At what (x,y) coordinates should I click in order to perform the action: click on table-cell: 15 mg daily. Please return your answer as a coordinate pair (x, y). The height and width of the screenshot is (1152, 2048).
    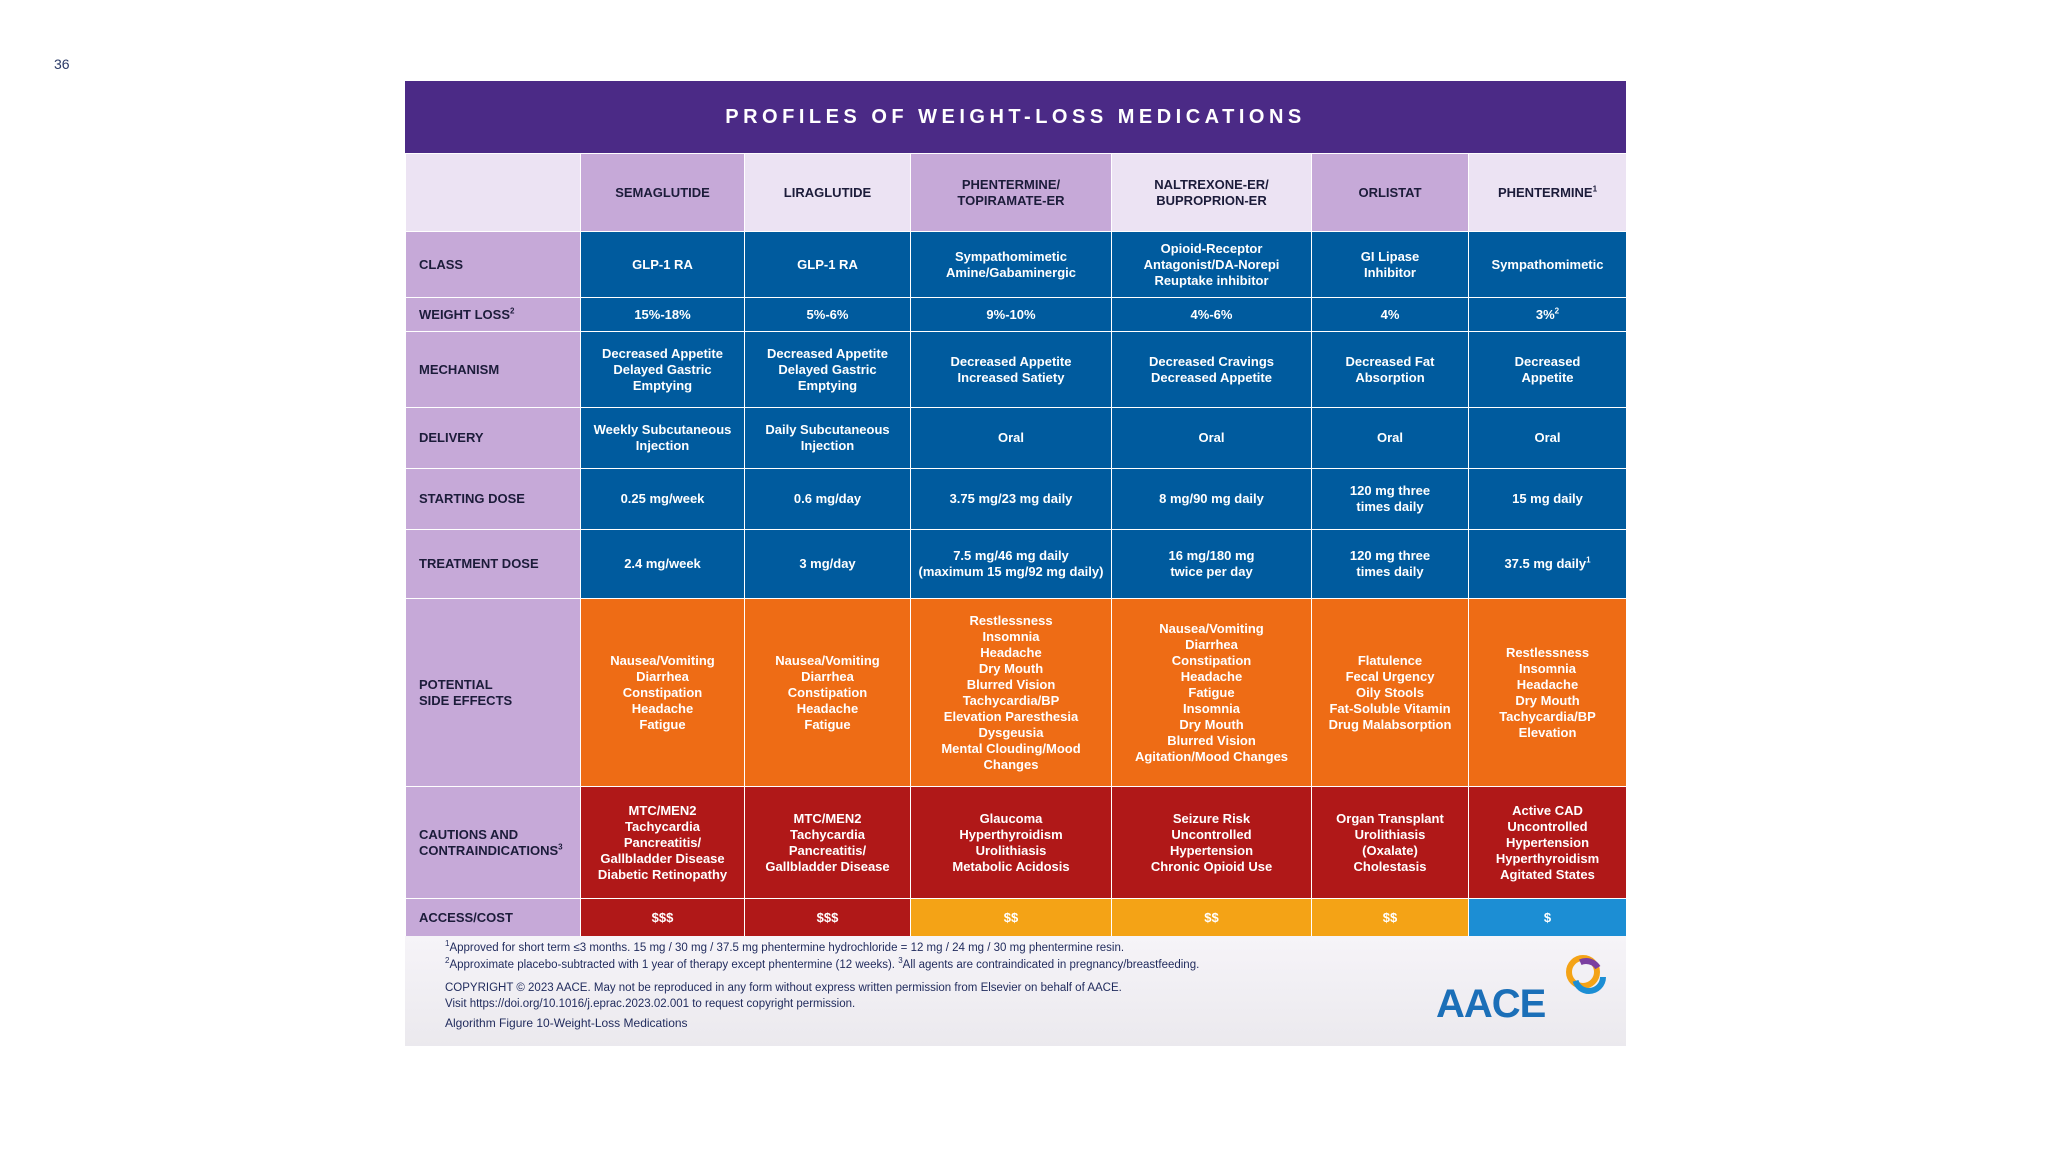
    Looking at the image, I should click on (1547, 499).